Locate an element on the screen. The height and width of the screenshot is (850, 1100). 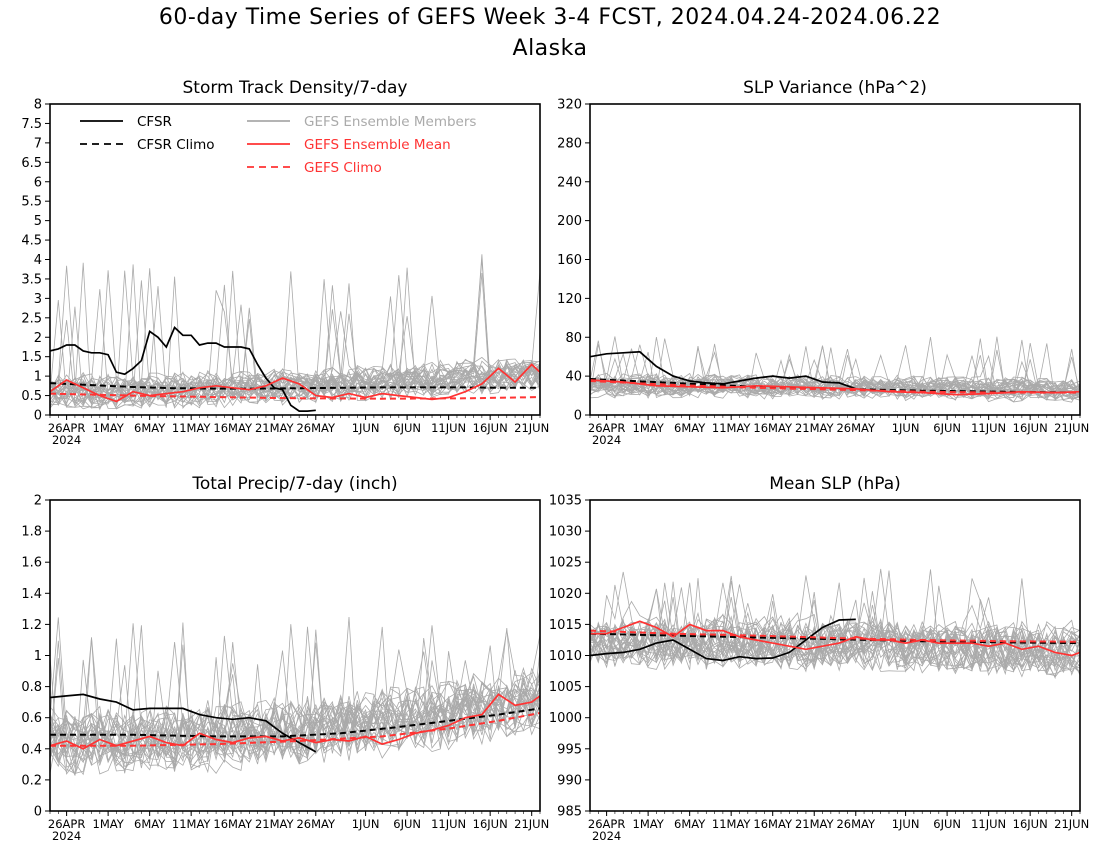
y-tick-label: 1.4 is located at coordinates (31, 594).